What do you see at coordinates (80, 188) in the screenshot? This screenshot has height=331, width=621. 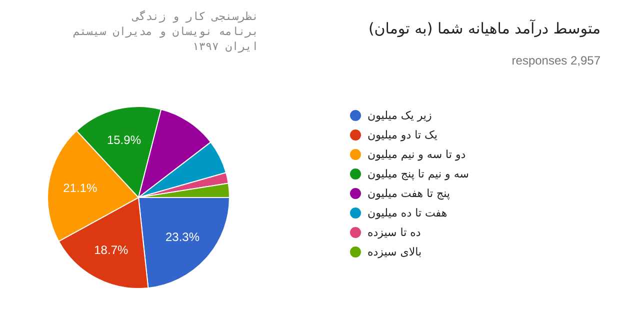 I see `data-label: 21.1%` at bounding box center [80, 188].